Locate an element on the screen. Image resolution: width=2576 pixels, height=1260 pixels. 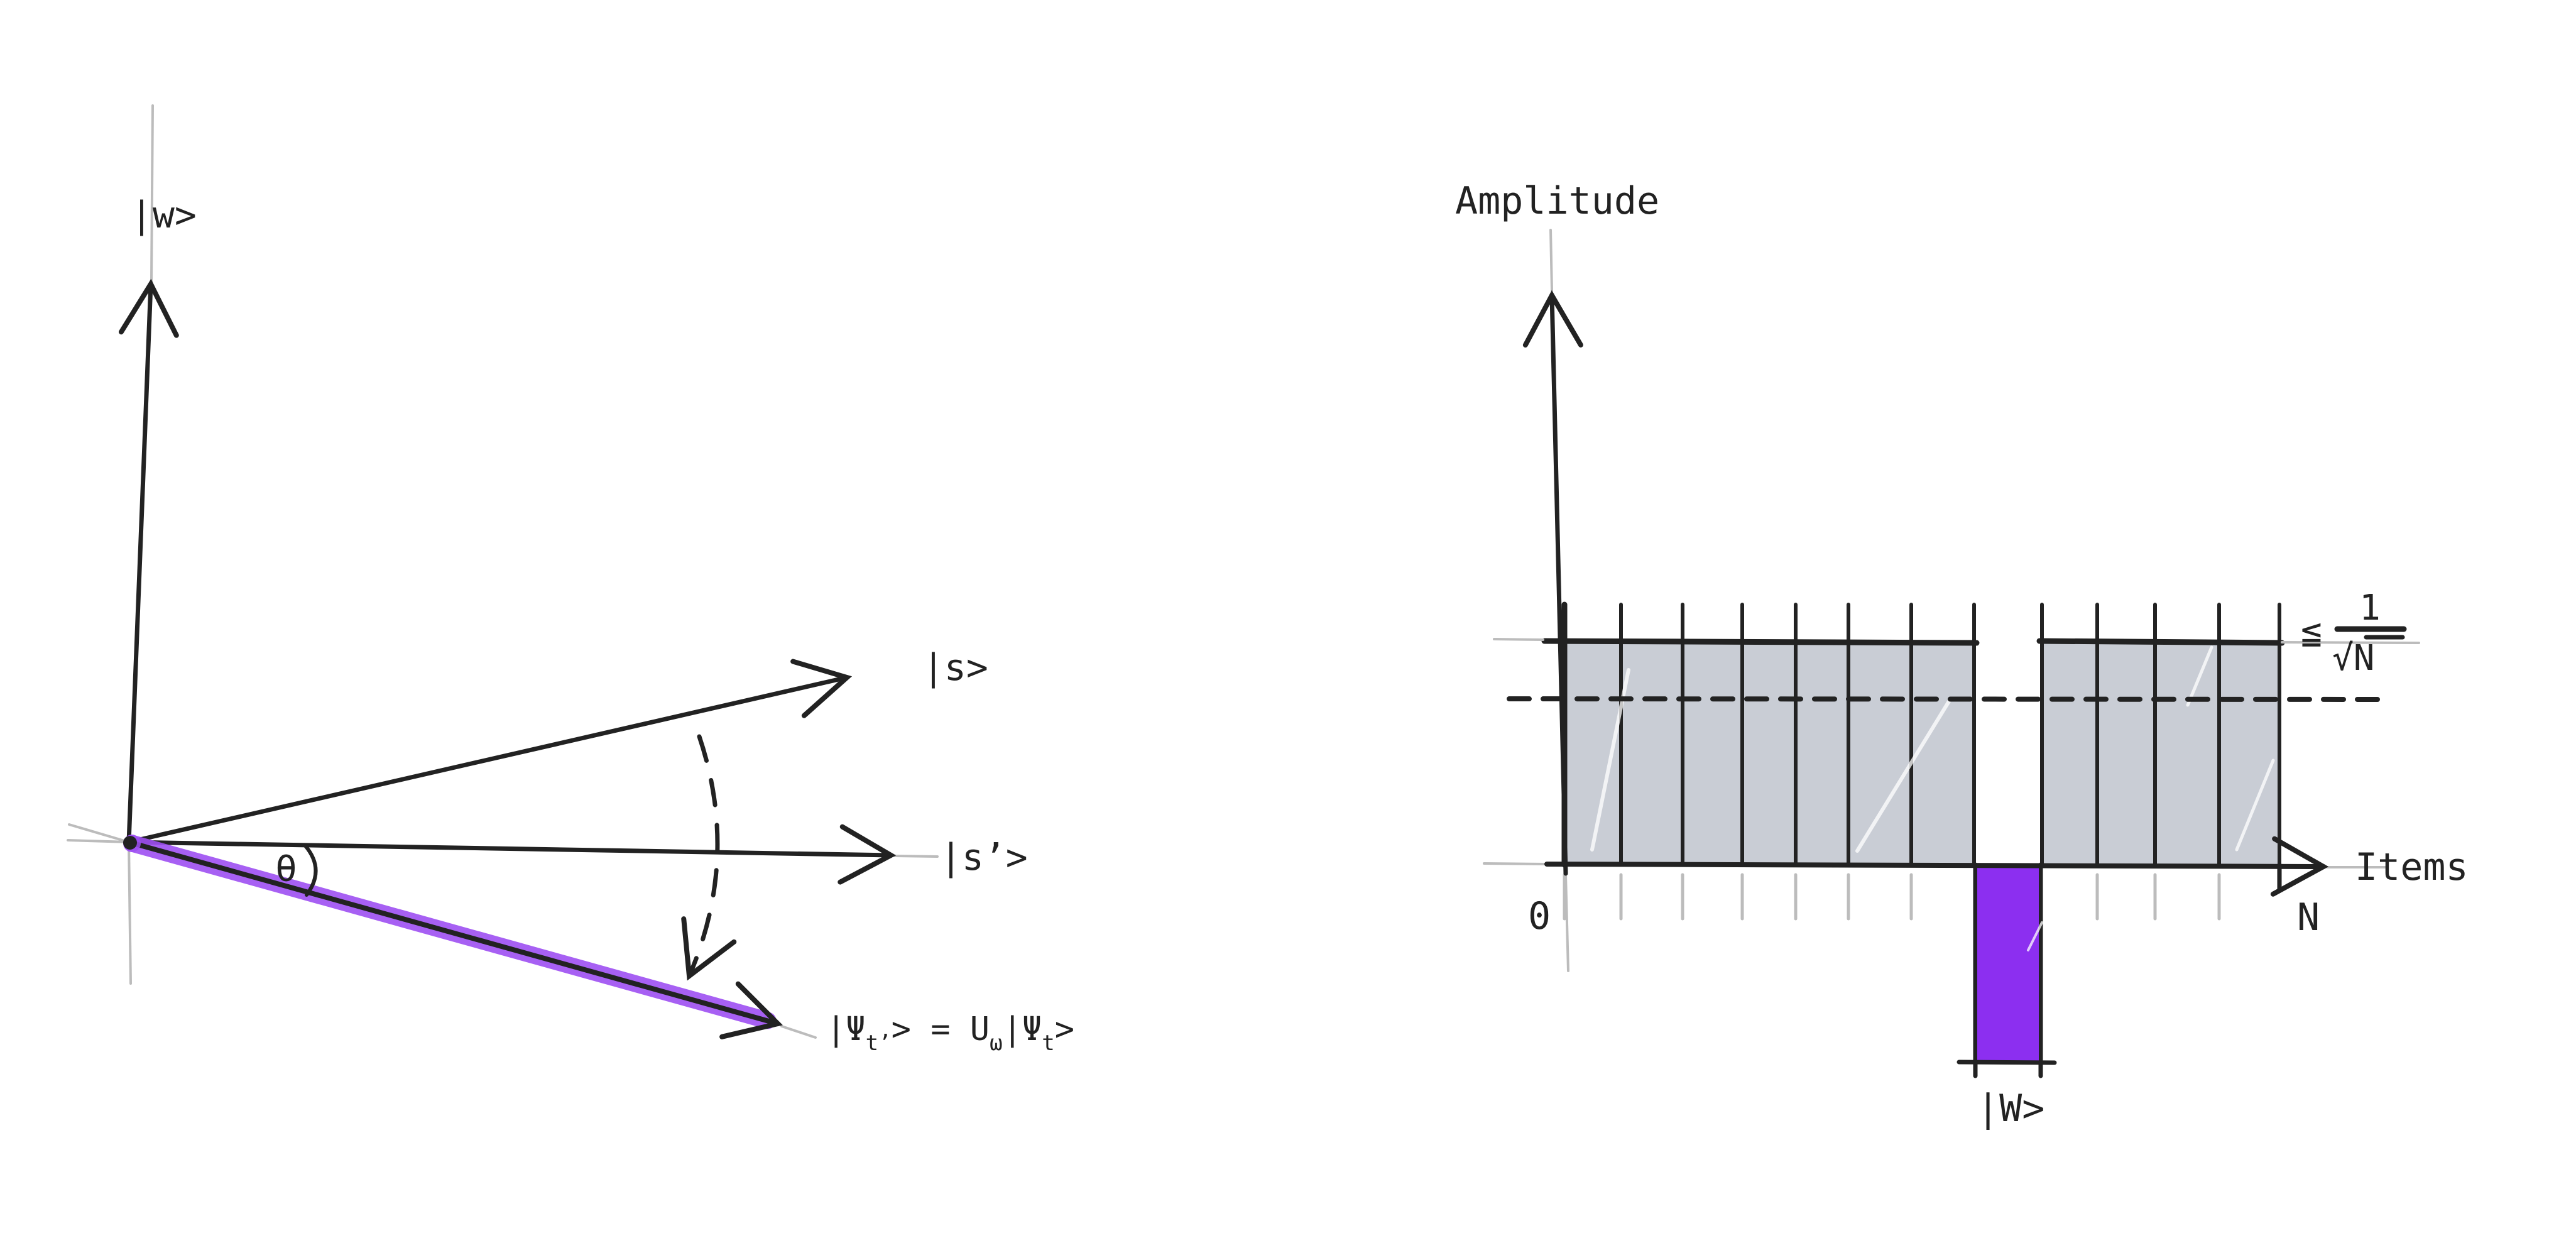
eq-sub-t-prime: t’ is located at coordinates (879, 1043).